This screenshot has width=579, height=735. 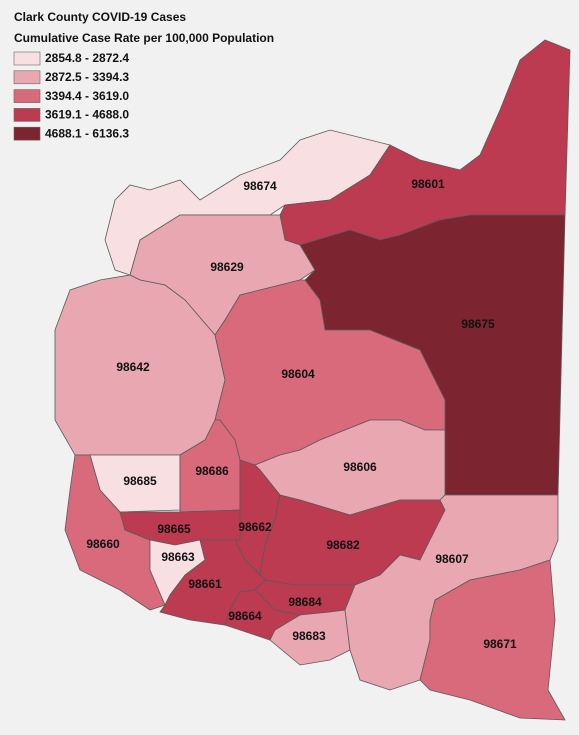 I want to click on region-label: 98661, so click(x=205, y=584).